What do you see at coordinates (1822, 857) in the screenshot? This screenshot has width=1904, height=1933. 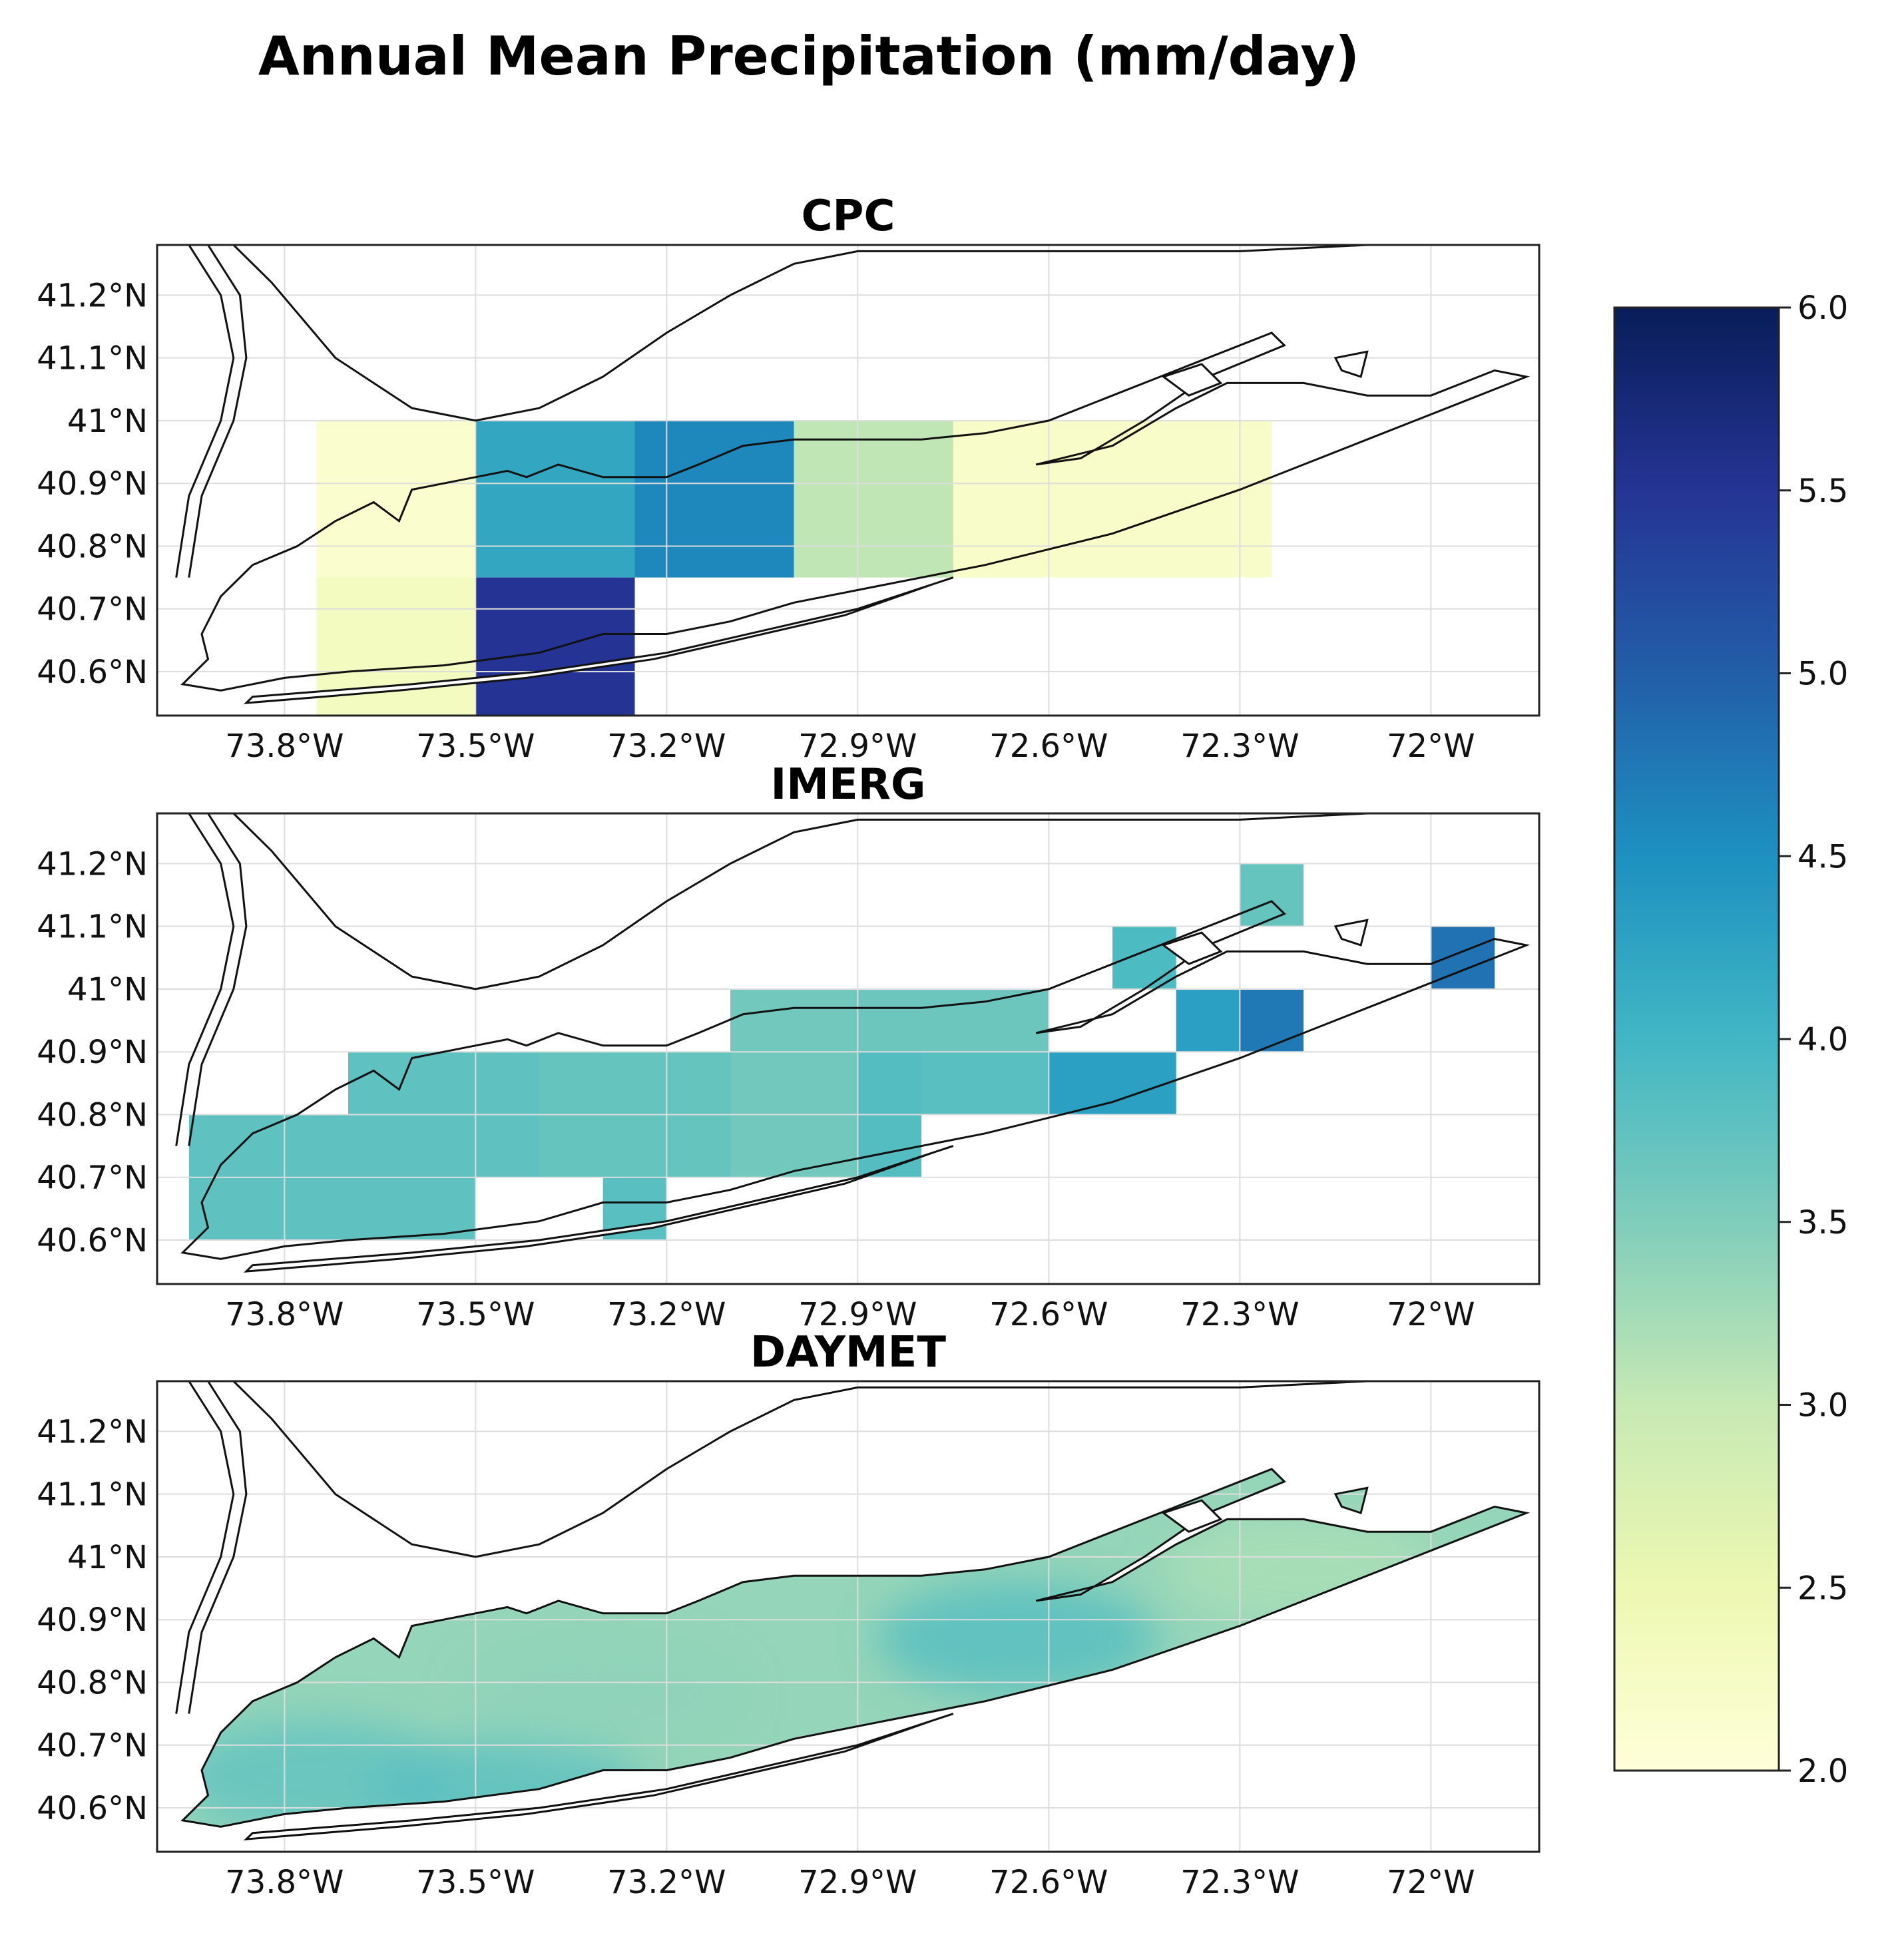 I see `colorbar-tick-label: 4.5` at bounding box center [1822, 857].